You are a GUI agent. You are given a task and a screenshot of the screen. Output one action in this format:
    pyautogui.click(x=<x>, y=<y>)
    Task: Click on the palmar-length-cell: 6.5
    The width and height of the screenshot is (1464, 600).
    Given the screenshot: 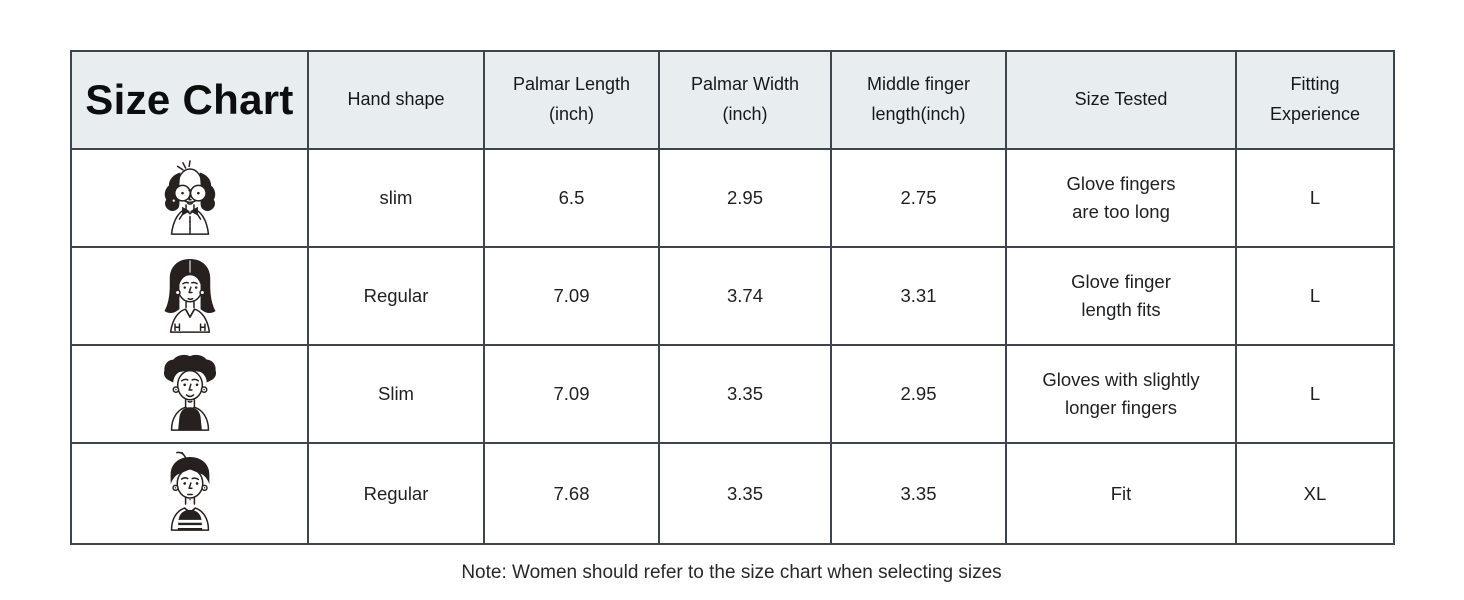 What is the action you would take?
    pyautogui.click(x=571, y=198)
    